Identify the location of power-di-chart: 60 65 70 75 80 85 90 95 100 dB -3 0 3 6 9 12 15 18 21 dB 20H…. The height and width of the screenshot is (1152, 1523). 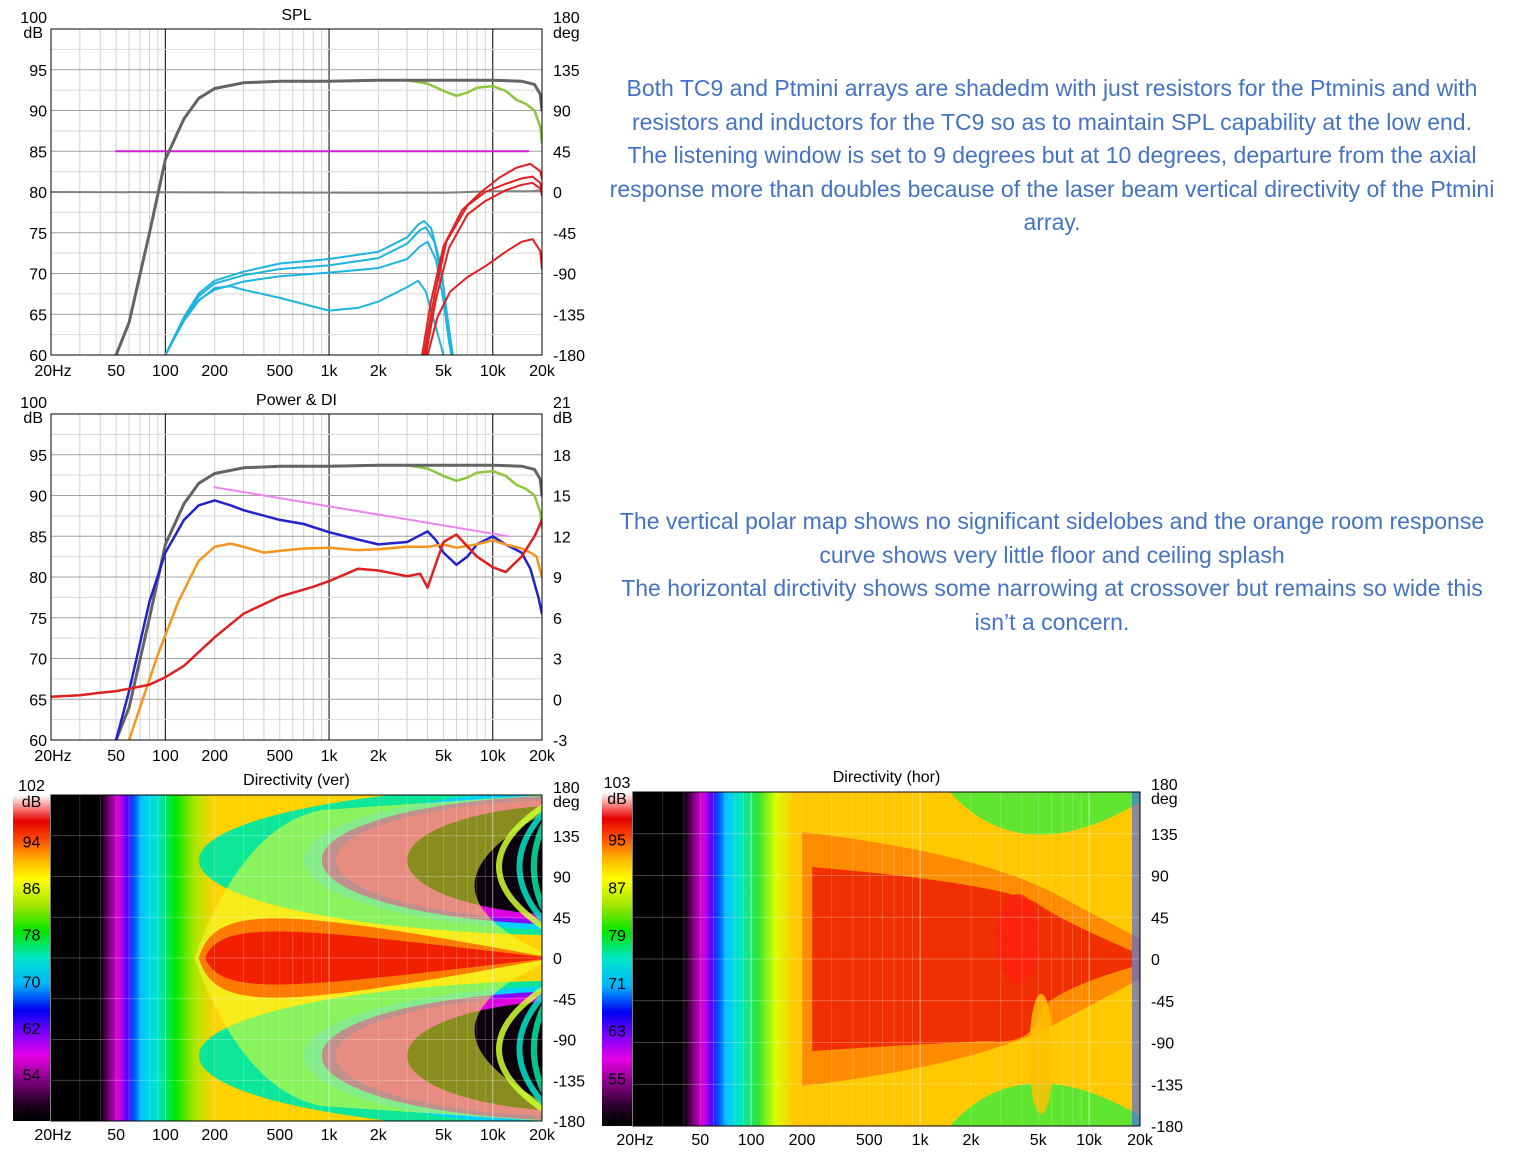
(297, 577).